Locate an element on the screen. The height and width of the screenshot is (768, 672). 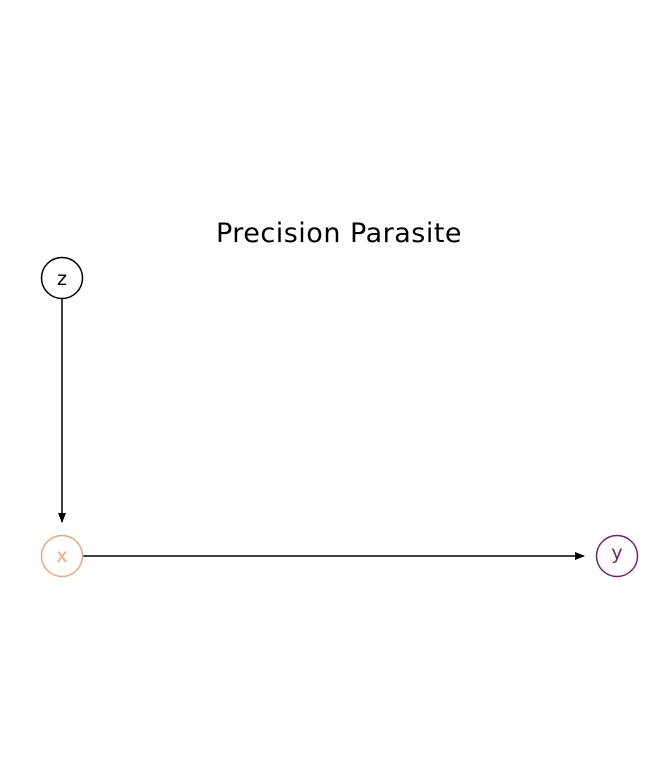
node-y-circle is located at coordinates (617, 556).